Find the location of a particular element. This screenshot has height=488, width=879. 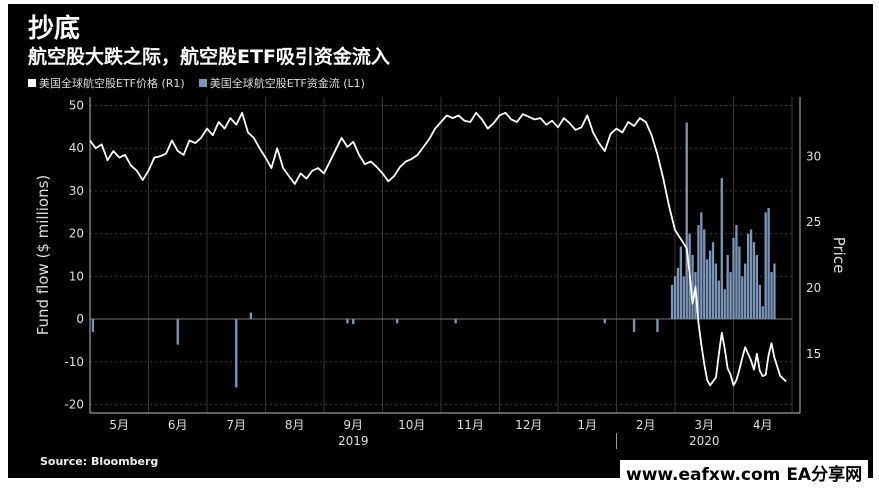

legend-label-flow: 美国全球航空股ETF资金流 (L1) is located at coordinates (287, 83).